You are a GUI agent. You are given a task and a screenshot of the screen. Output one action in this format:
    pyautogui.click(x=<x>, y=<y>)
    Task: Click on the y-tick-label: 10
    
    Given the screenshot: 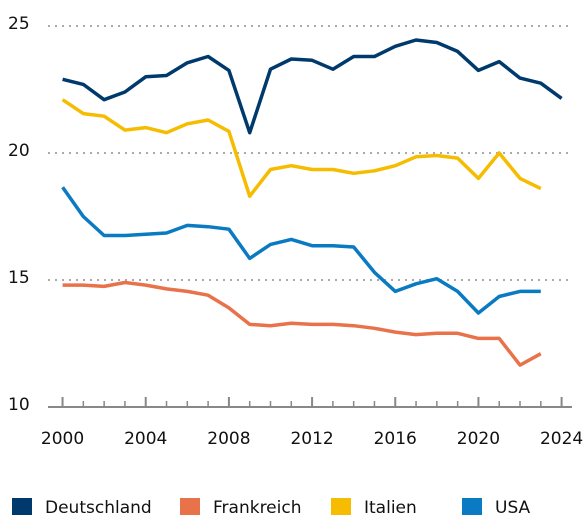 What is the action you would take?
    pyautogui.click(x=19, y=405)
    